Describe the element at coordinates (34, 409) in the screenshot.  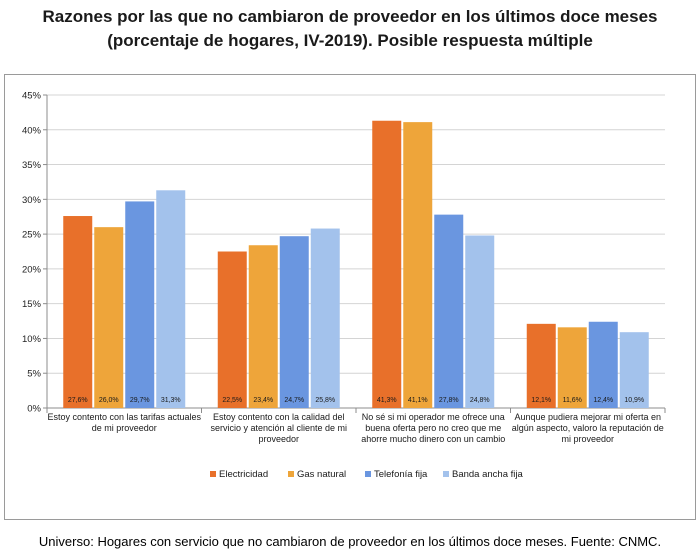
I see `y-tick-label: 0%` at that location.